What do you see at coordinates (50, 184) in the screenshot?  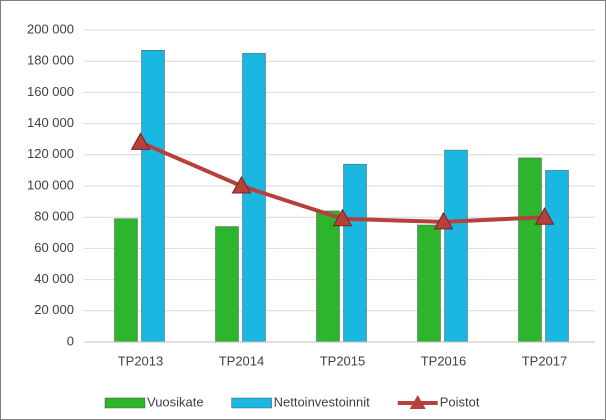 I see `y-tick-label: 100 000` at bounding box center [50, 184].